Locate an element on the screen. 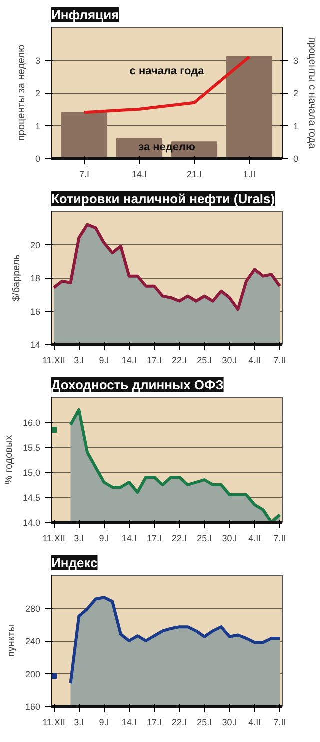 This screenshot has width=320, height=742. y2-tick-label: 0 is located at coordinates (296, 159).